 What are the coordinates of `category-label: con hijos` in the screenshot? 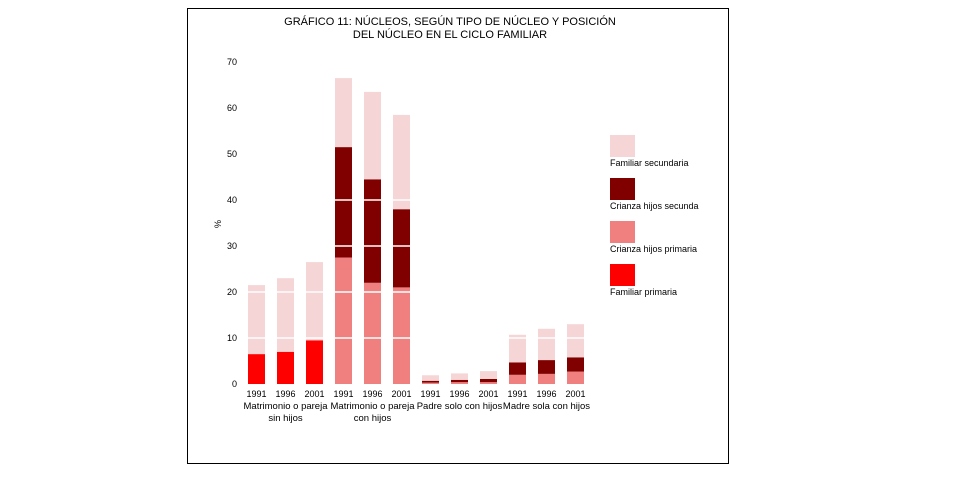 It's located at (373, 418).